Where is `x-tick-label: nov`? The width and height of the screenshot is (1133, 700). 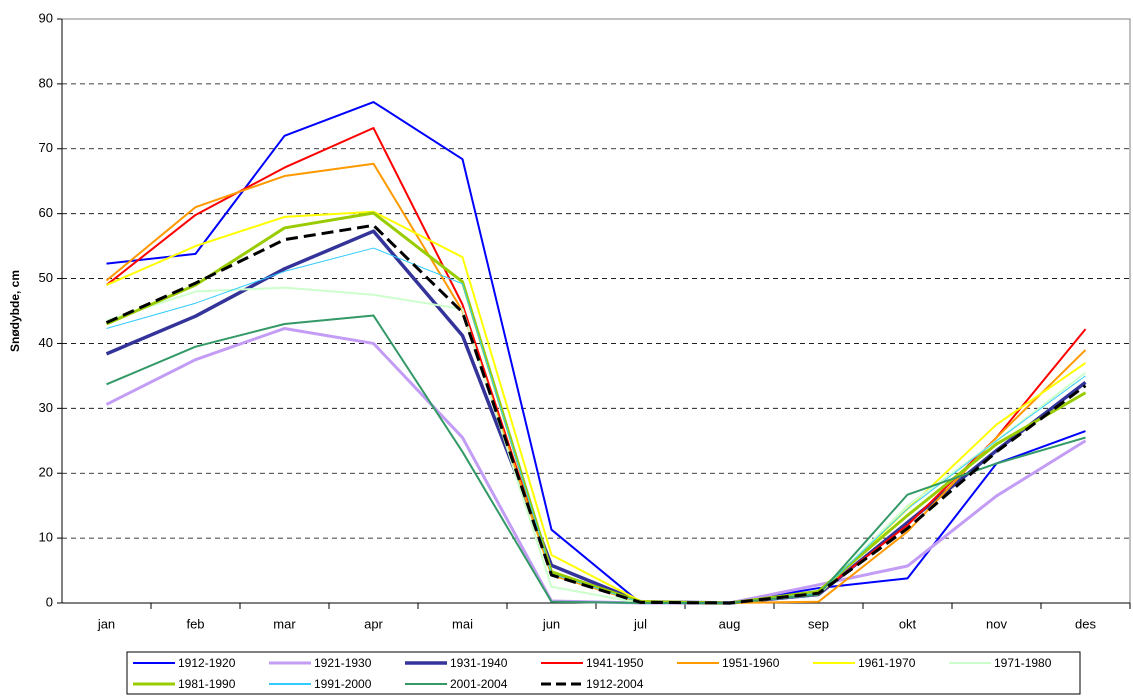
x-tick-label: nov is located at coordinates (996, 623).